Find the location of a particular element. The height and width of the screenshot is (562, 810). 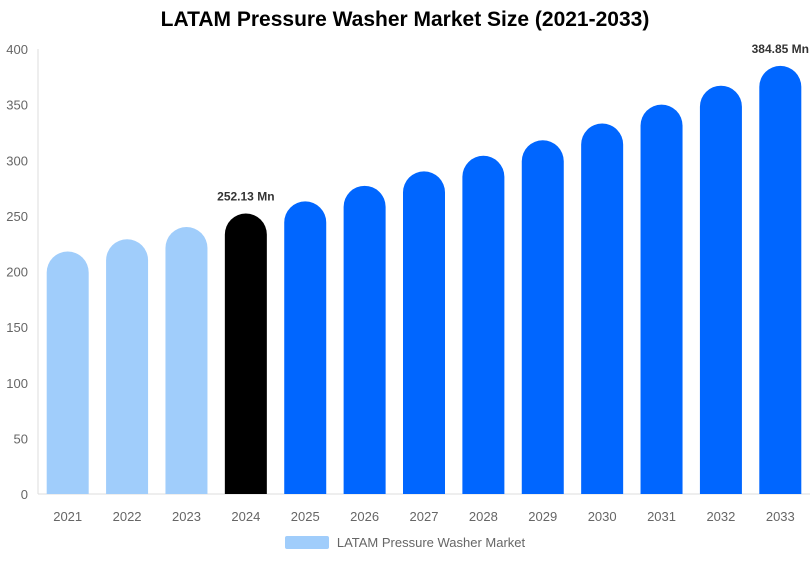

x-tick-label: 2031 is located at coordinates (661, 516).